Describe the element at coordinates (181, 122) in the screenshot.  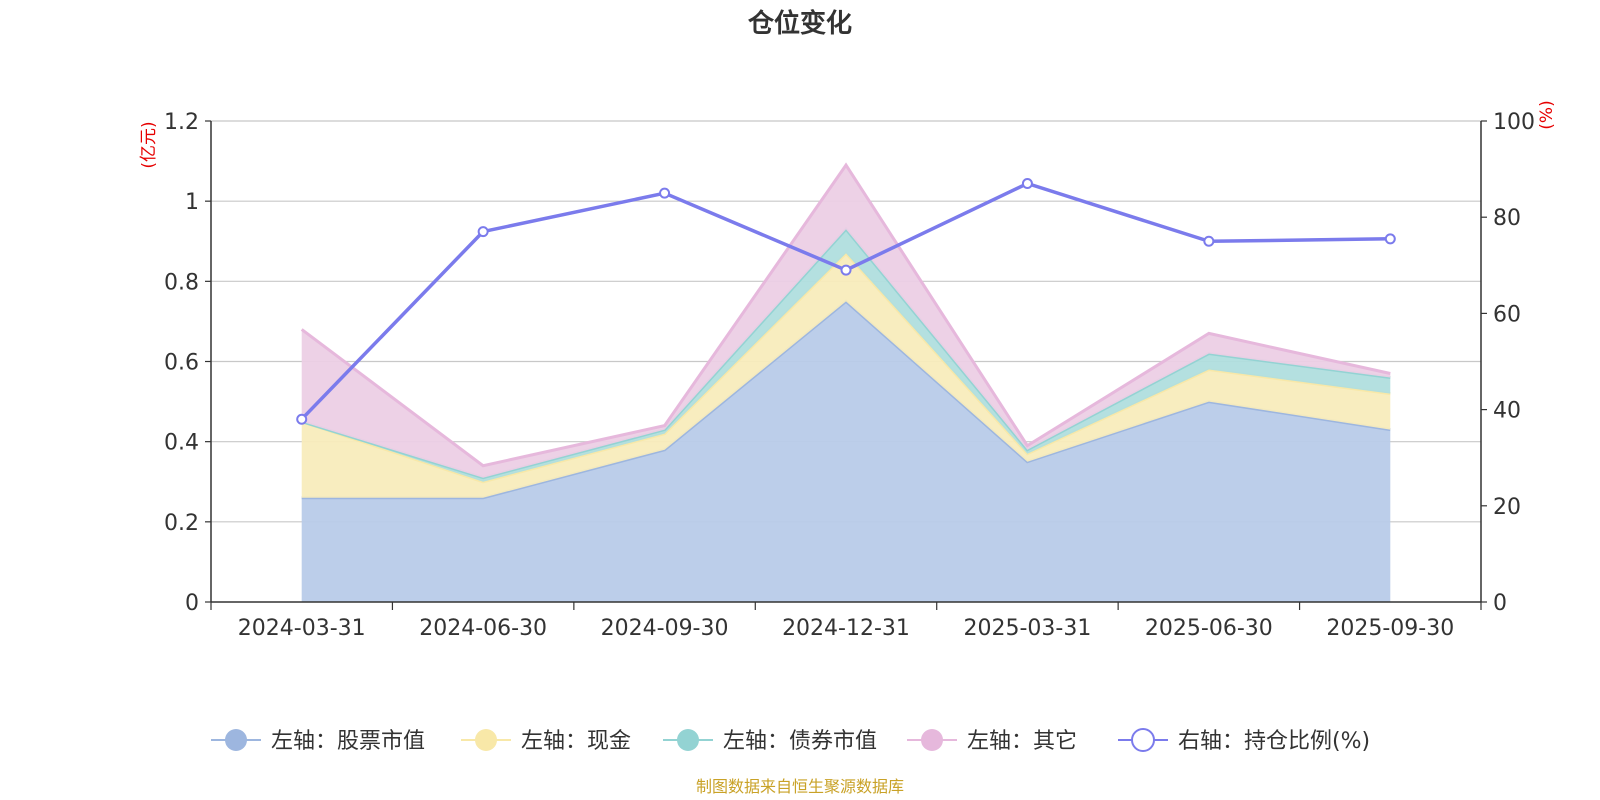
I see `left-tick-label: 1.2` at that location.